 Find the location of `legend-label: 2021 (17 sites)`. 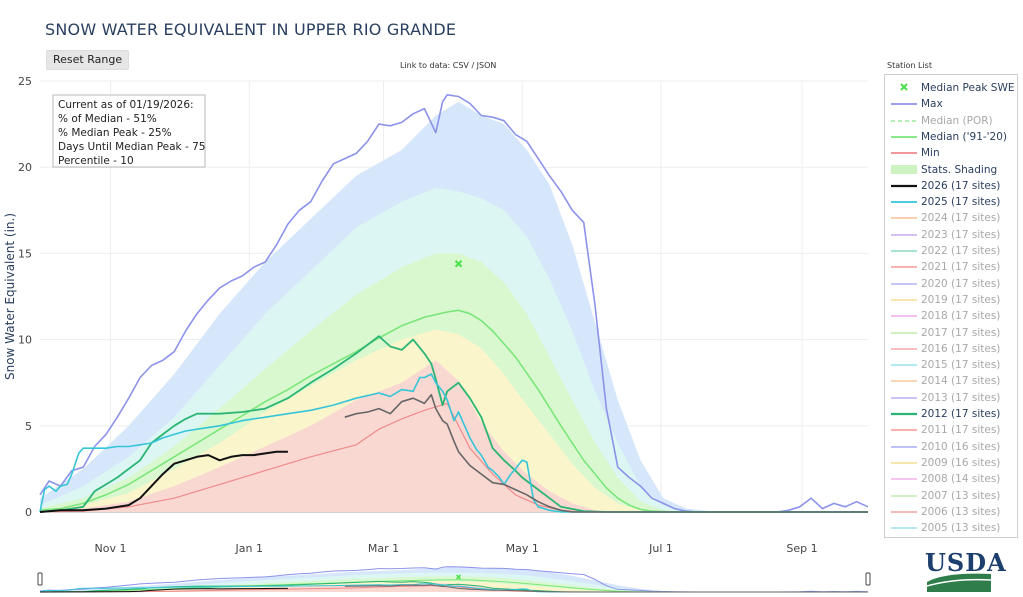

legend-label: 2021 (17 sites) is located at coordinates (961, 267).